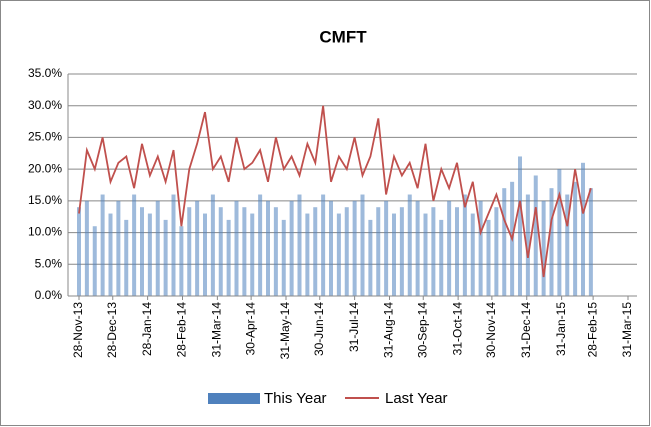  Describe the element at coordinates (295, 398) in the screenshot. I see `legend-label: This Year` at that location.